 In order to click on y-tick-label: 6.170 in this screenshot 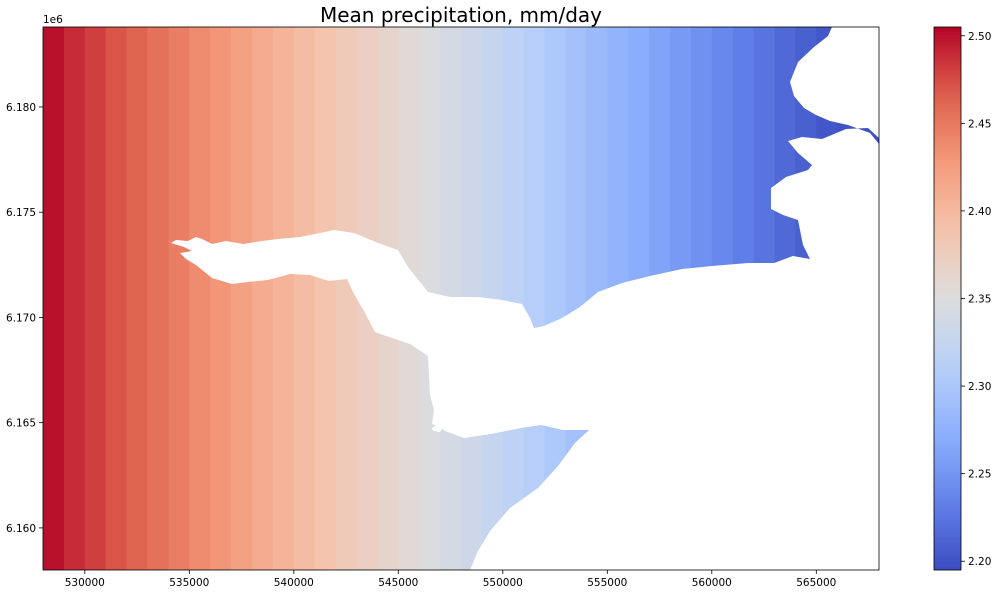, I will do `click(21, 318)`.